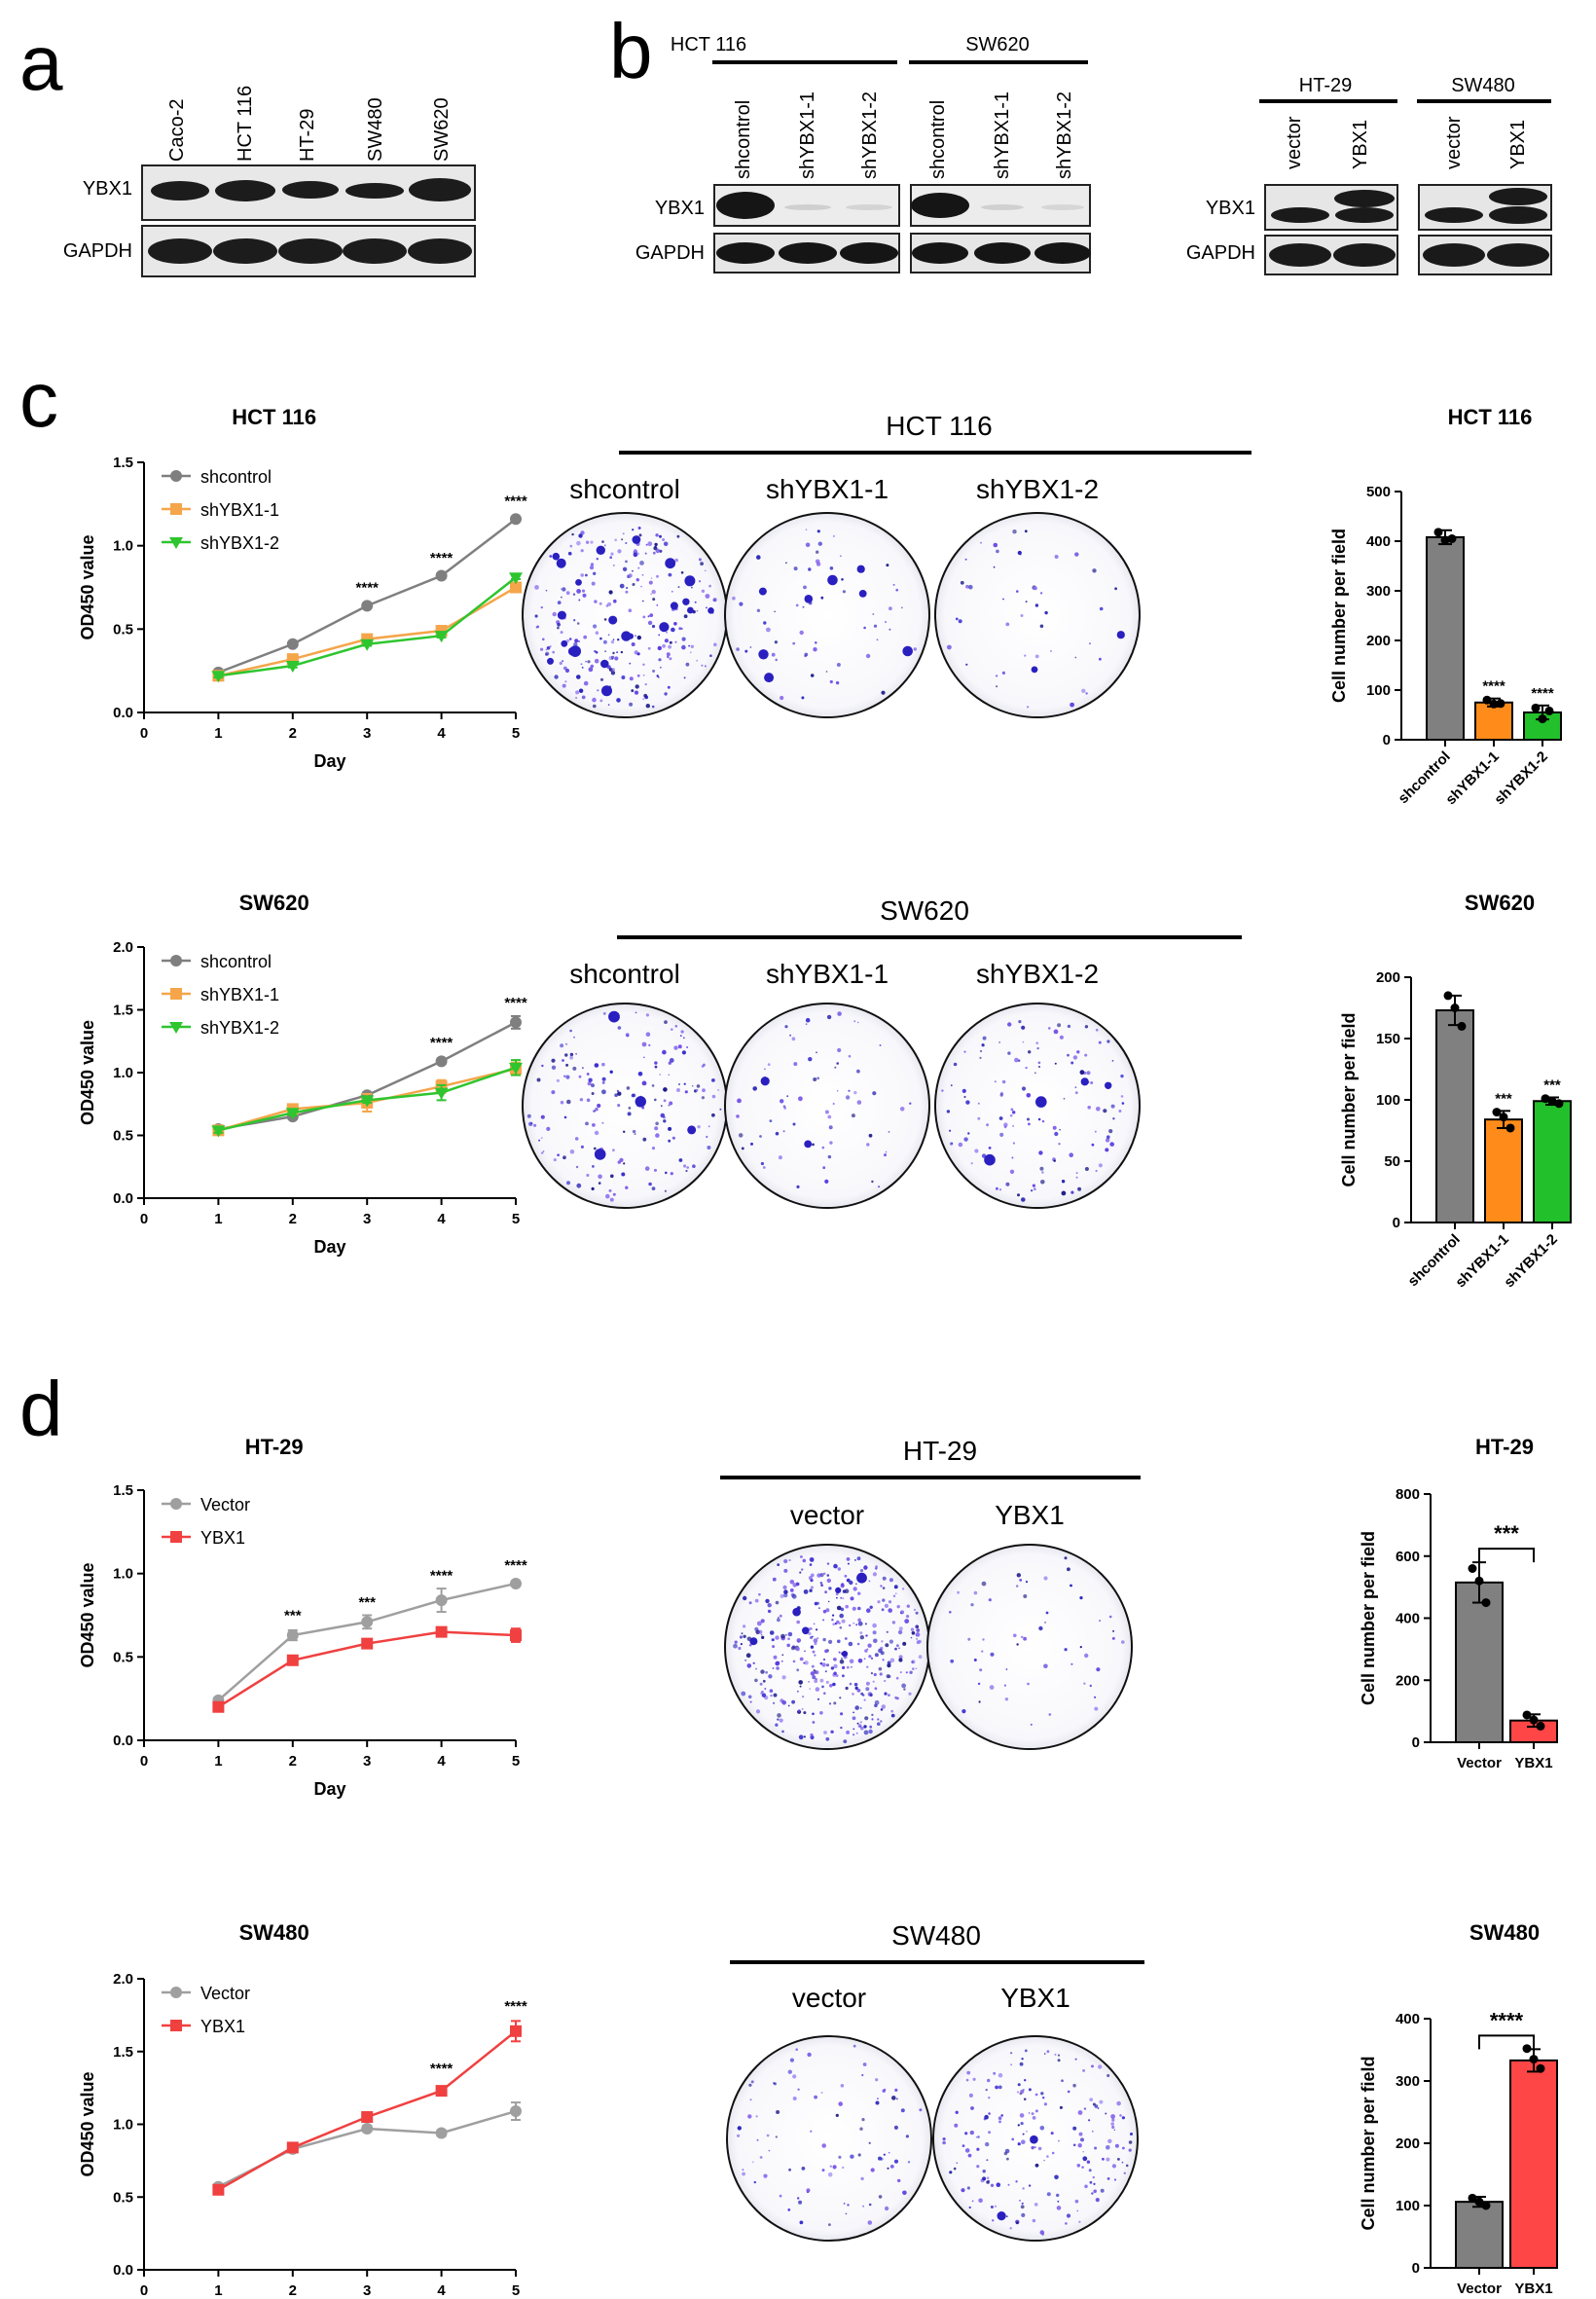 The height and width of the screenshot is (2299, 1596). I want to click on y-tick-label: 1.0, so click(123, 546).